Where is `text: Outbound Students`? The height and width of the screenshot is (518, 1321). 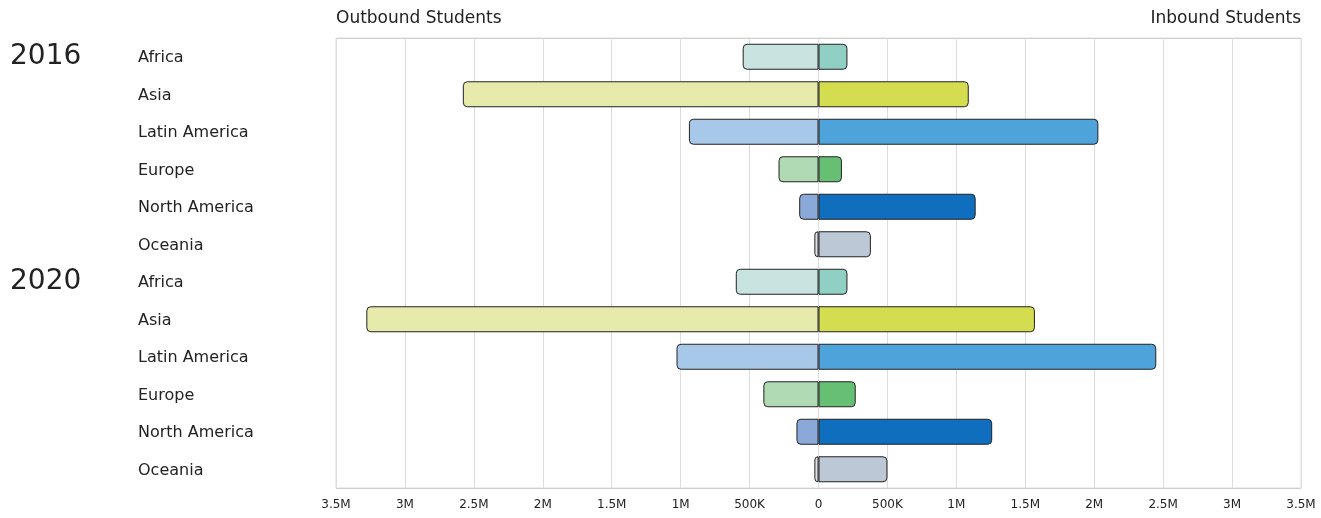
text: Outbound Students is located at coordinates (419, 16).